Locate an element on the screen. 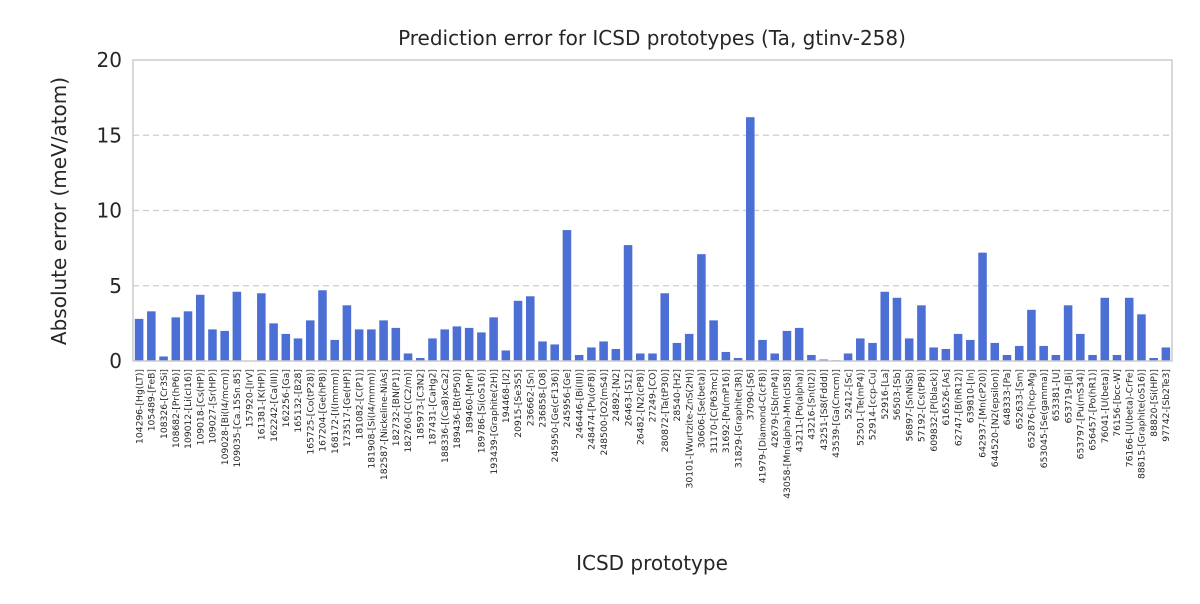 This screenshot has width=1200, height=604. x-tick-label: 182732-[BN(P1)] is located at coordinates (396, 407).